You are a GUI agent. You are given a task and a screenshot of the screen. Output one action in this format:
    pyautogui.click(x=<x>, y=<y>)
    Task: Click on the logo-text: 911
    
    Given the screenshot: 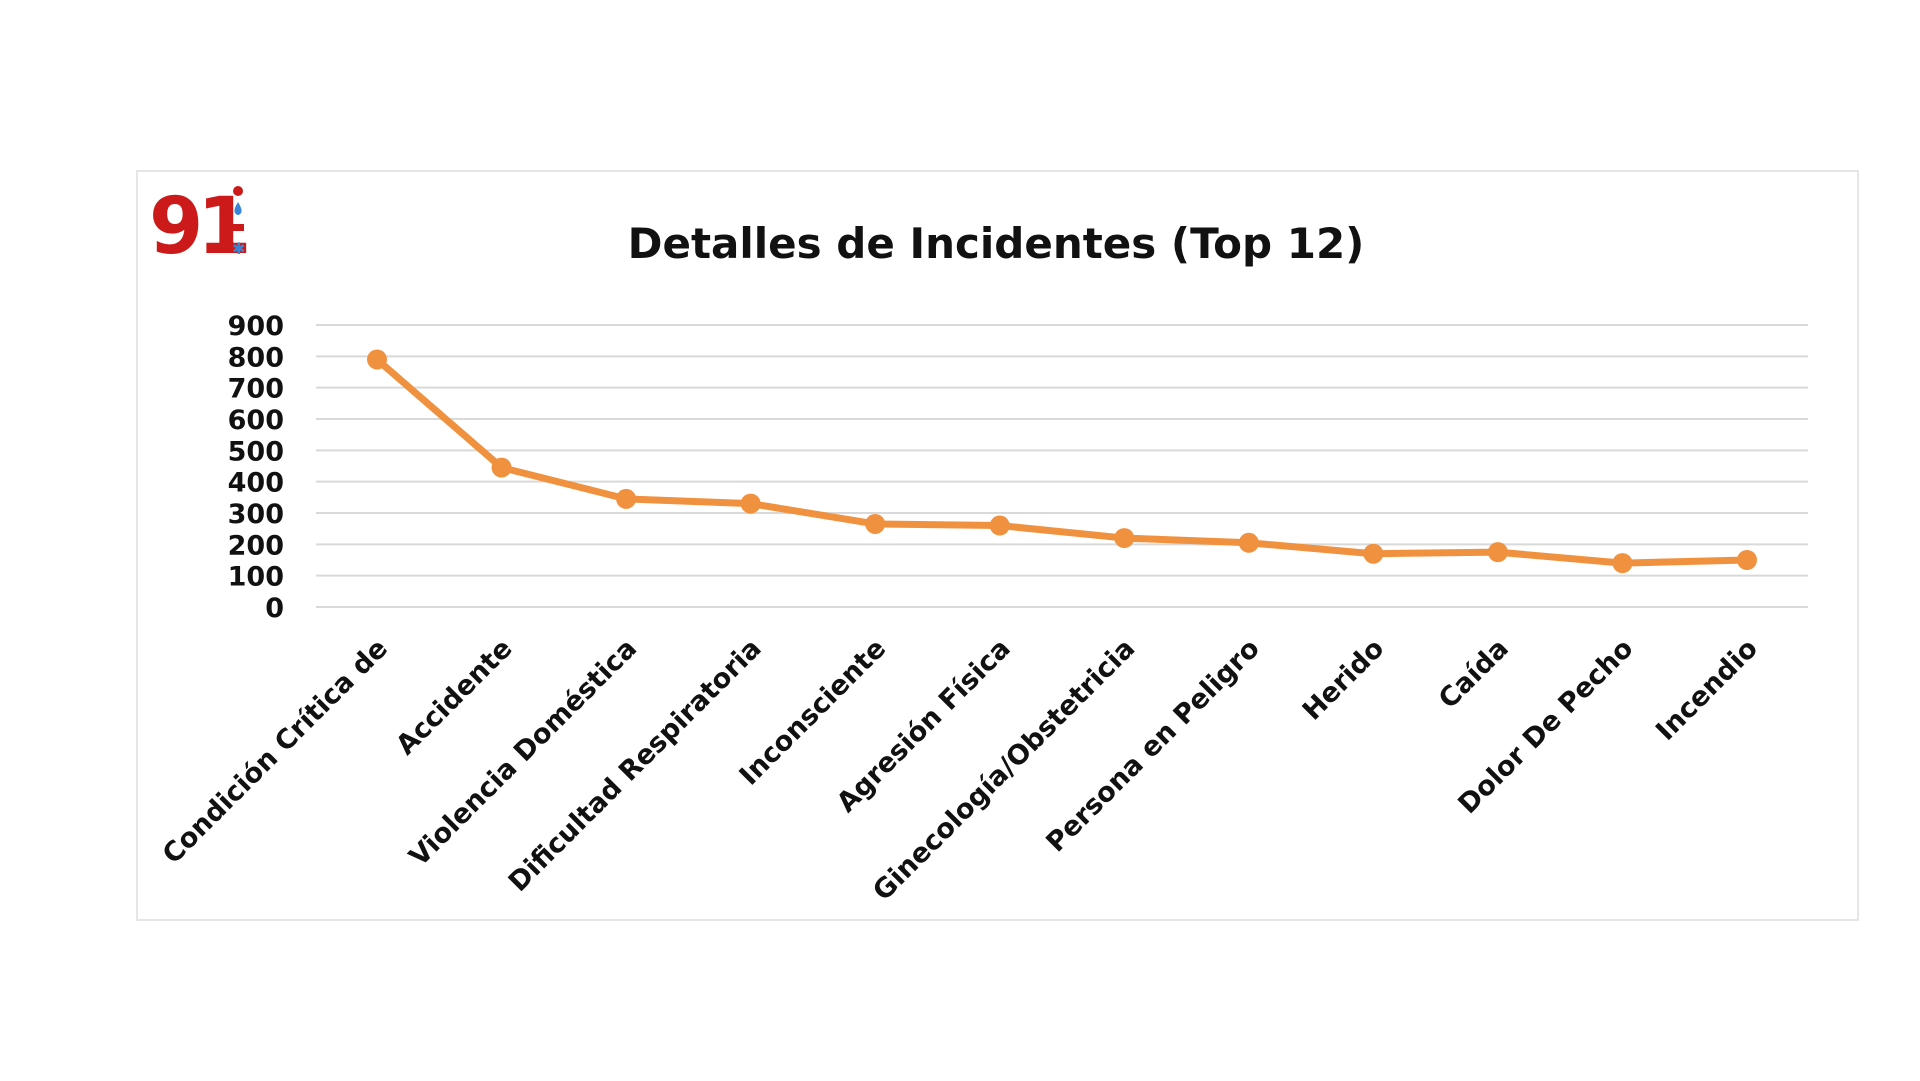 What is the action you would take?
    pyautogui.click(x=199, y=222)
    